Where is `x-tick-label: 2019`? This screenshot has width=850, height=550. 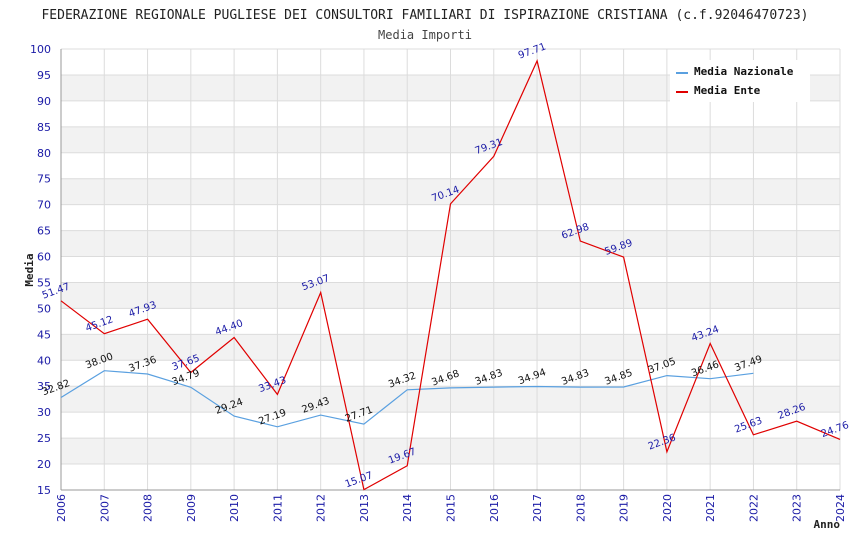
x-tick-label: 2019 is located at coordinates (624, 508).